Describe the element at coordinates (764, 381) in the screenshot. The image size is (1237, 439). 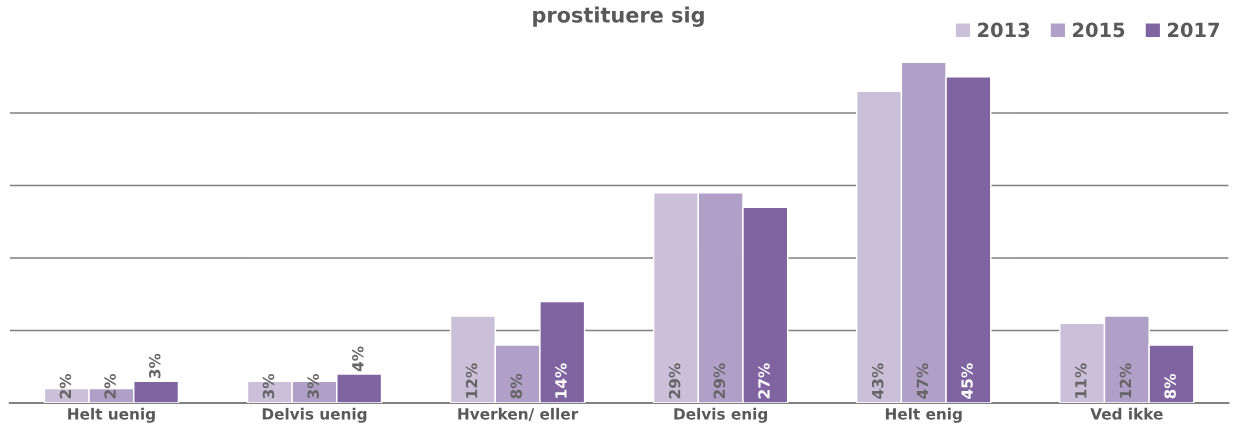
I see `data-label: 27%` at that location.